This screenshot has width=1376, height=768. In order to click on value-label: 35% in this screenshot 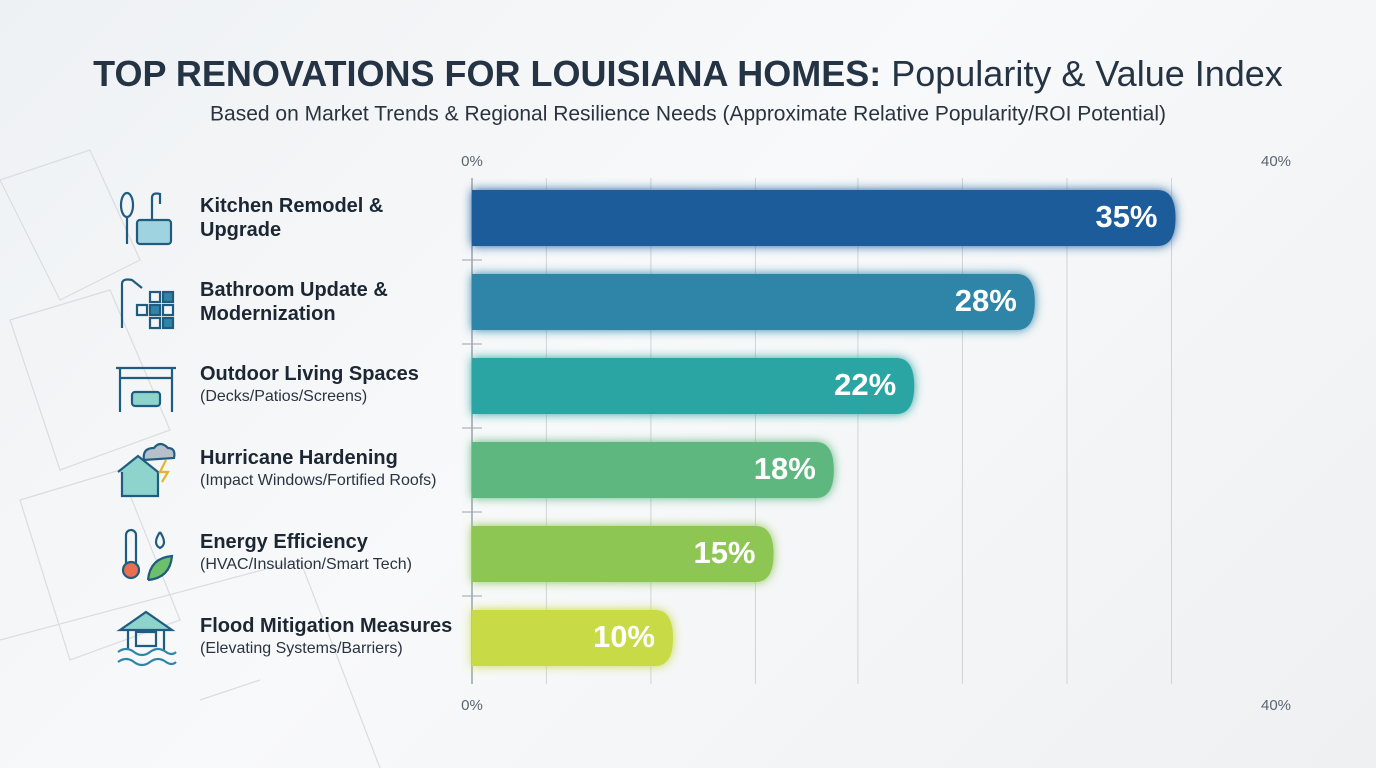, I will do `click(1126, 216)`.